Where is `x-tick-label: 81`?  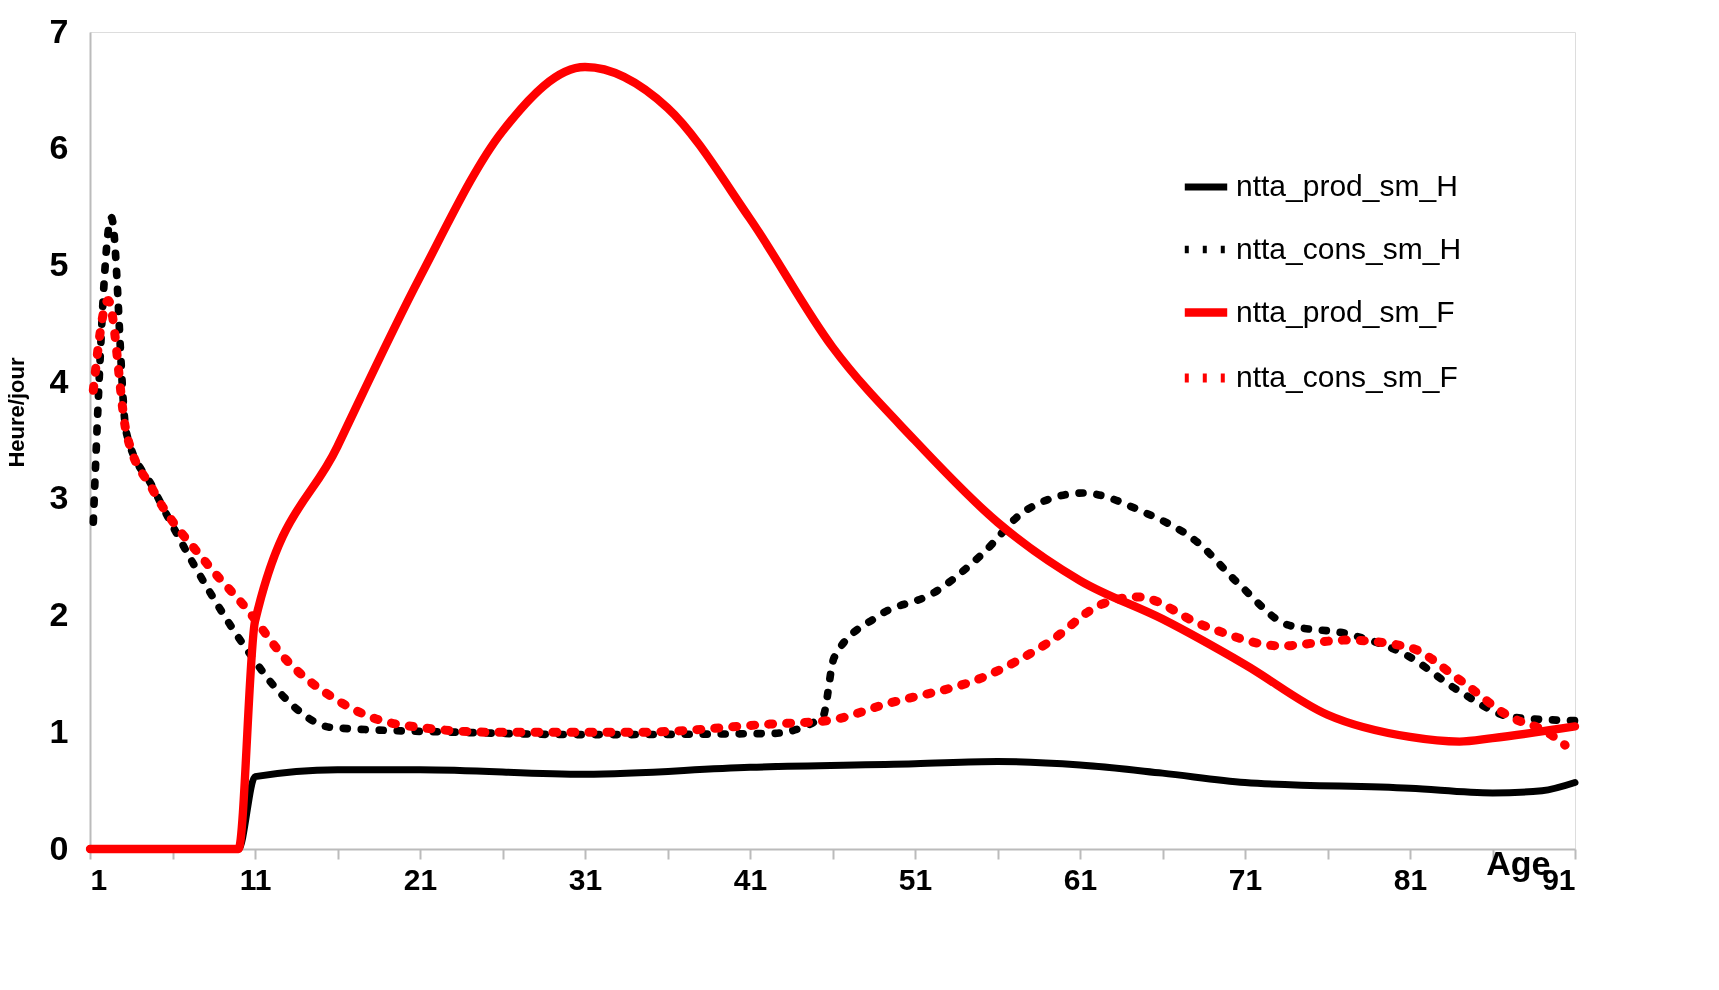 x-tick-label: 81 is located at coordinates (1410, 879).